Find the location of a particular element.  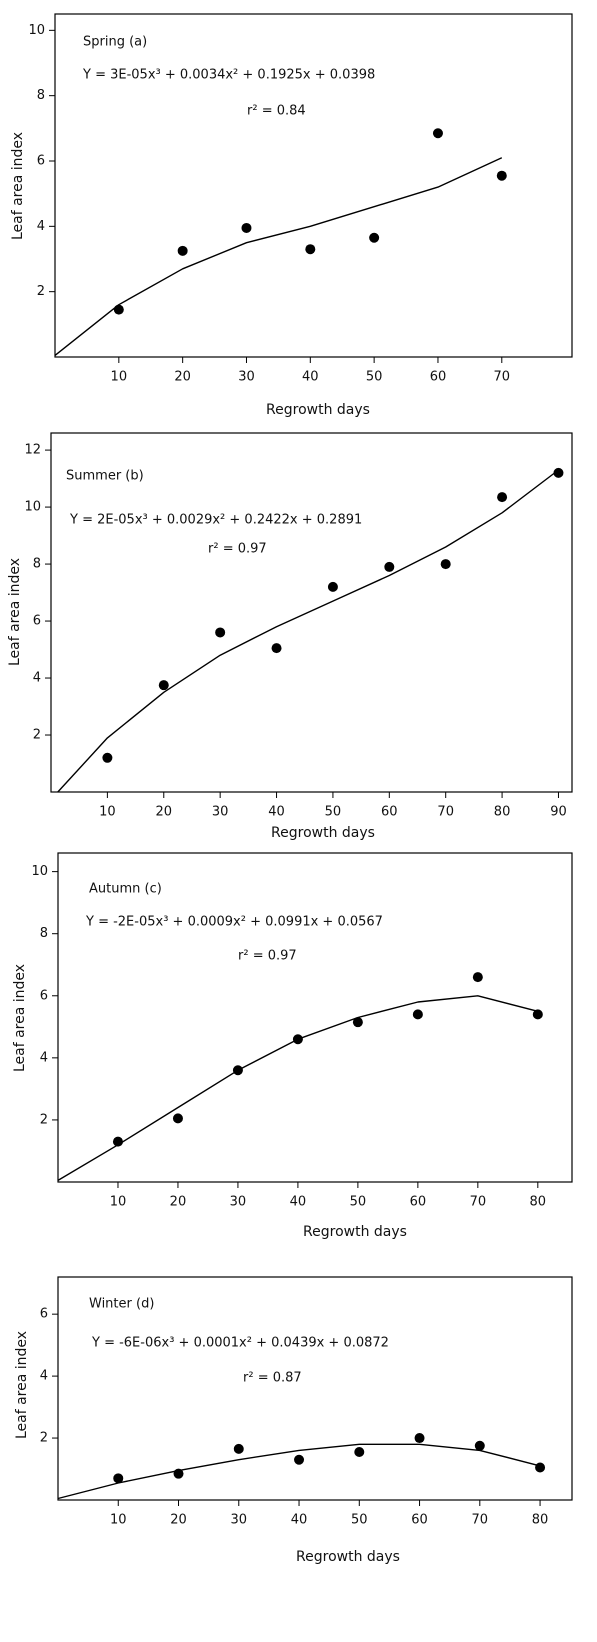

panel-title: Winter (d) is located at coordinates (121, 1304).